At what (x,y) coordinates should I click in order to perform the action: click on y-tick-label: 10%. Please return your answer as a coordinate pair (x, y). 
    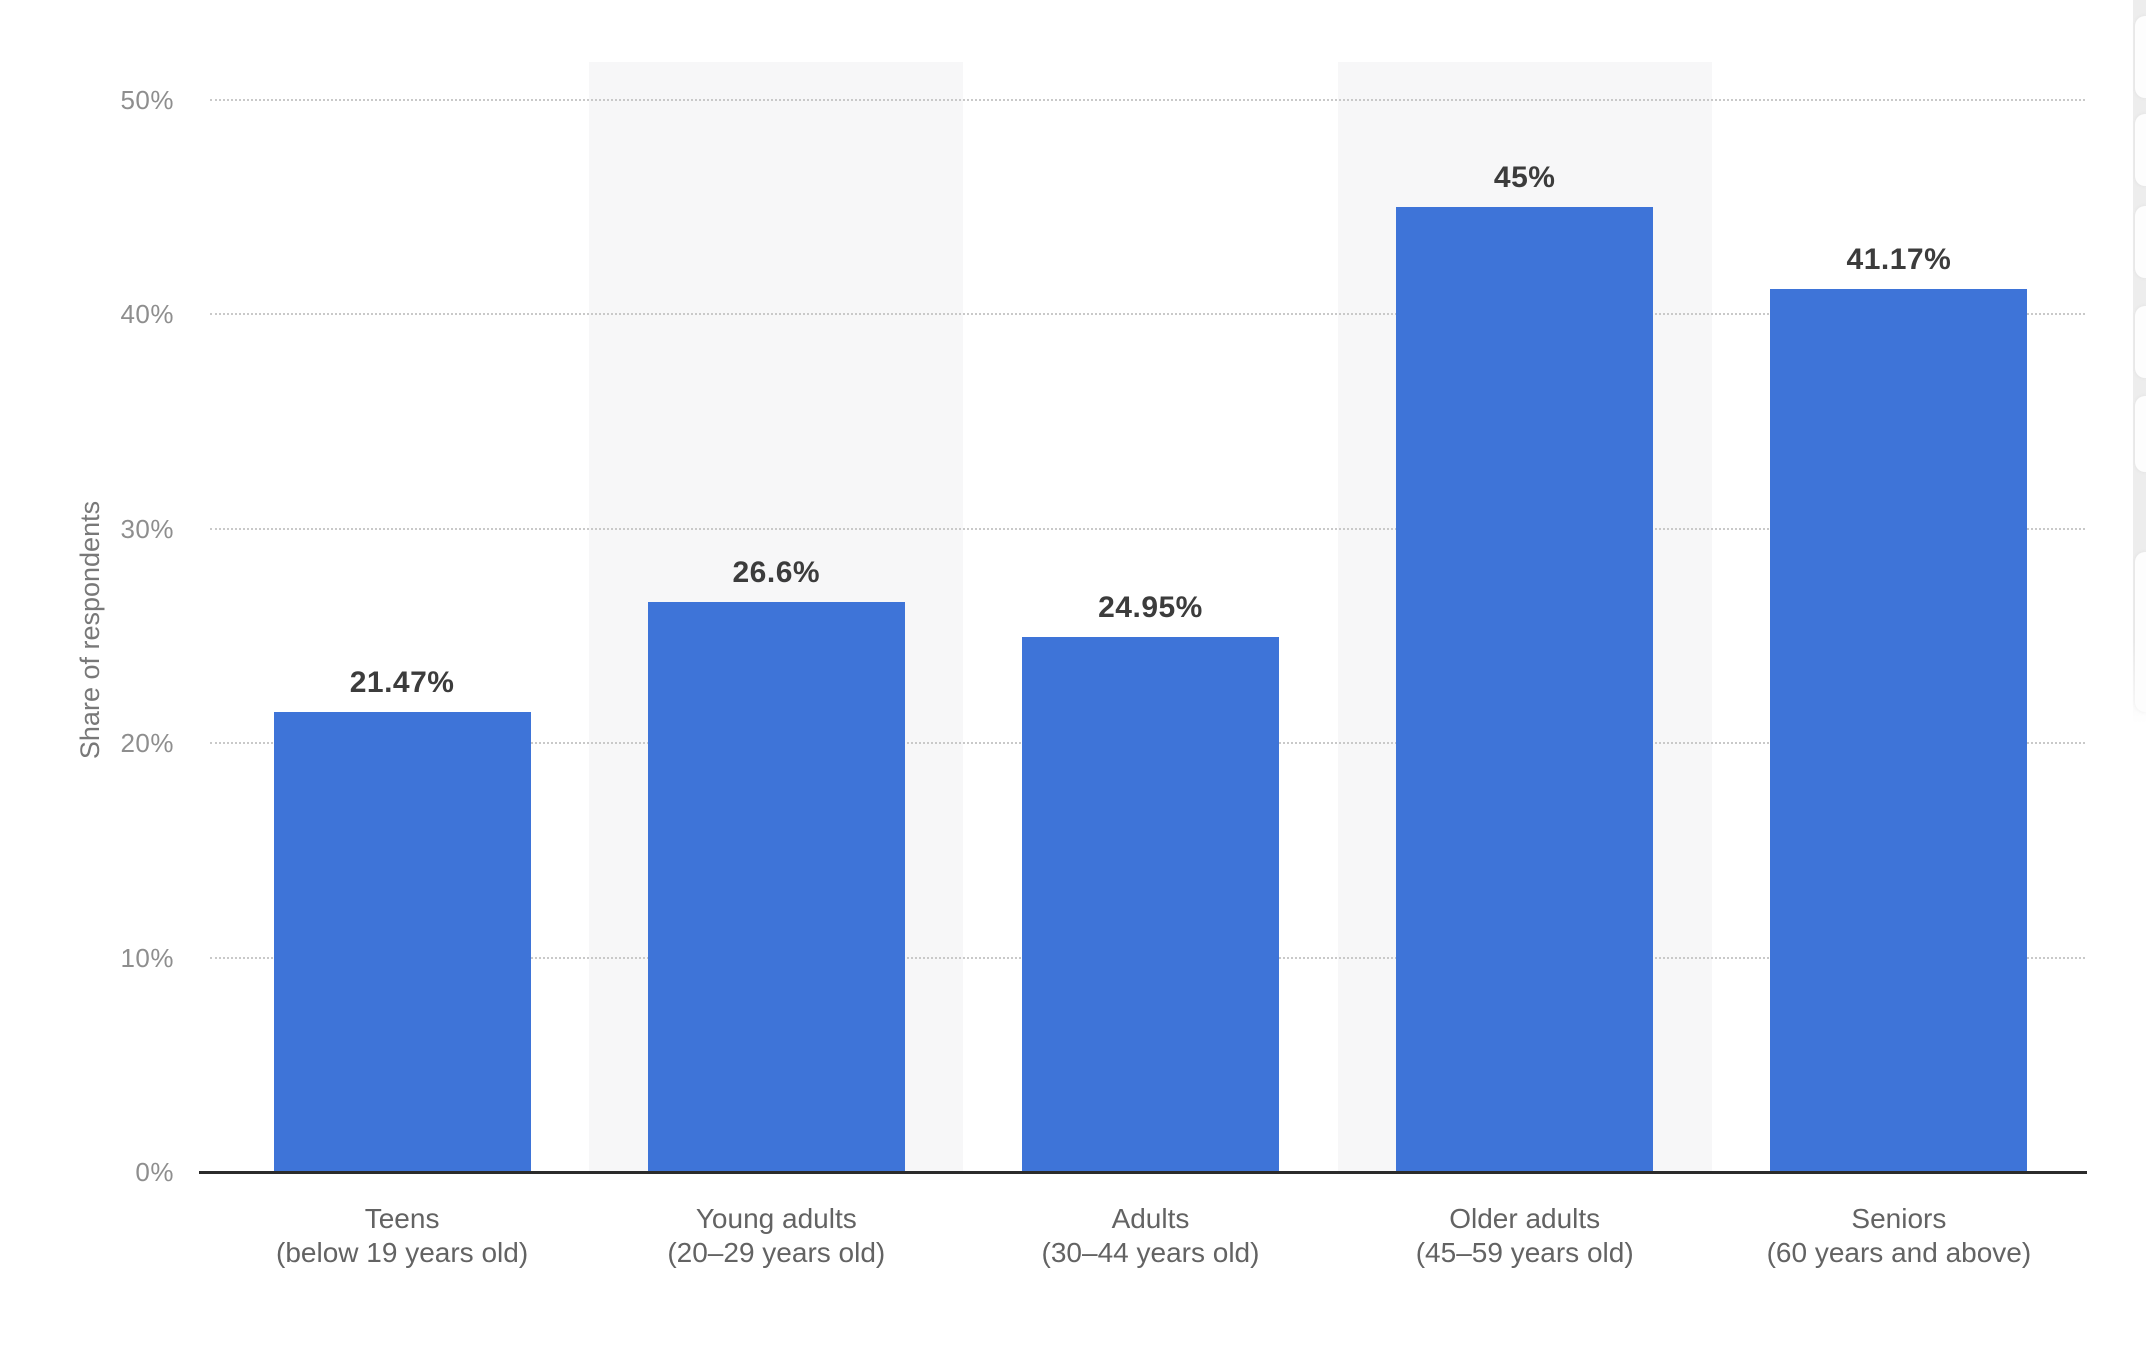
    Looking at the image, I should click on (147, 957).